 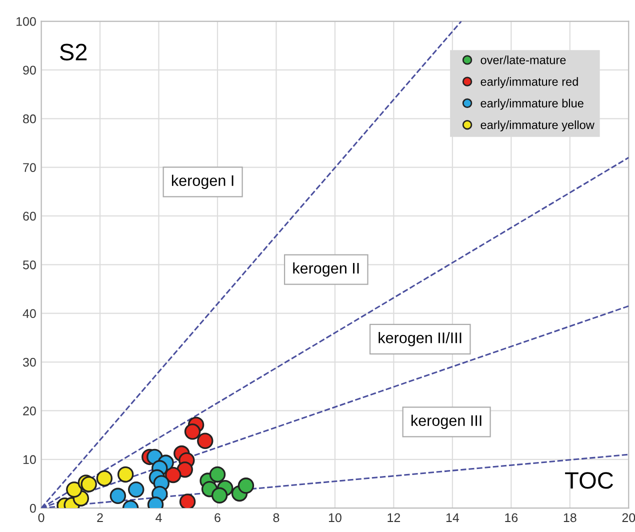 I want to click on x-tick-label: 2, so click(x=100, y=517).